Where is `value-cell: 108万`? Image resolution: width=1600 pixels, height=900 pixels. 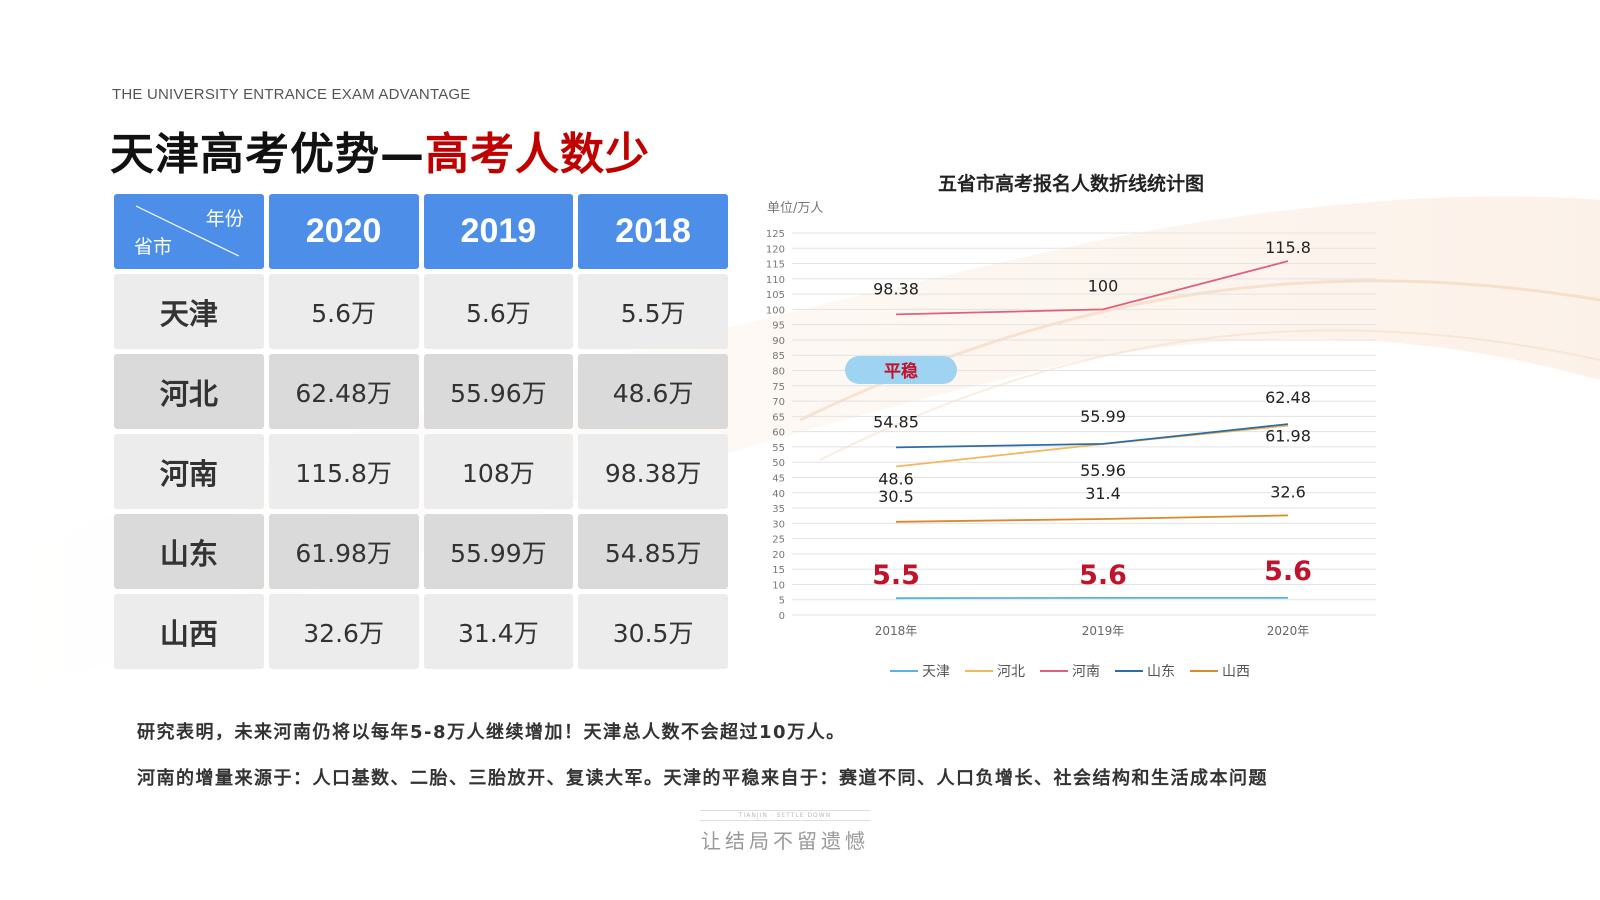 value-cell: 108万 is located at coordinates (498, 471).